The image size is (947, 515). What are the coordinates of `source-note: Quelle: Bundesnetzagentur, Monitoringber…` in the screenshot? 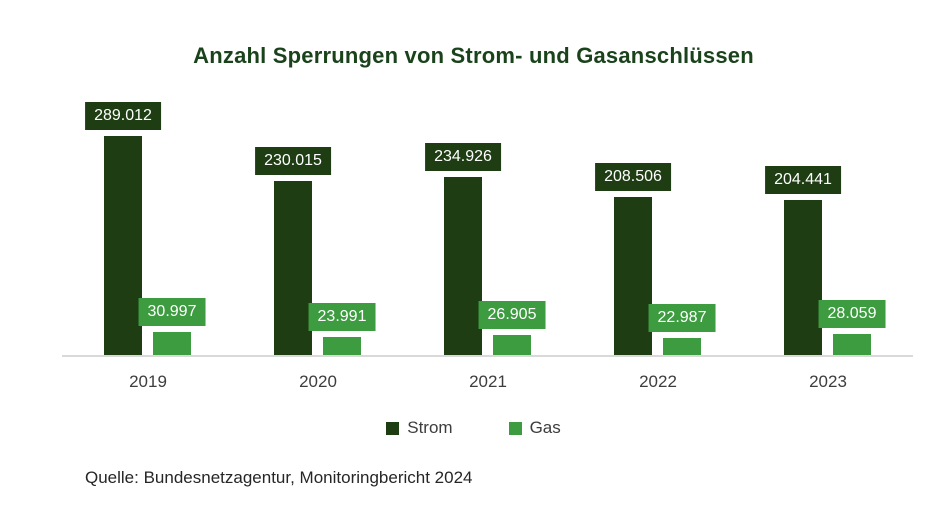 It's located at (279, 477).